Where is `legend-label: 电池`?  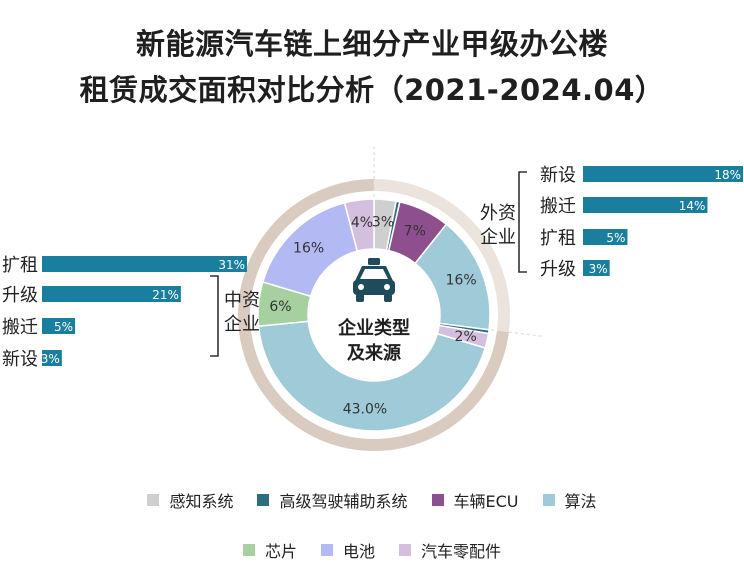
legend-label: 电池 is located at coordinates (358, 551).